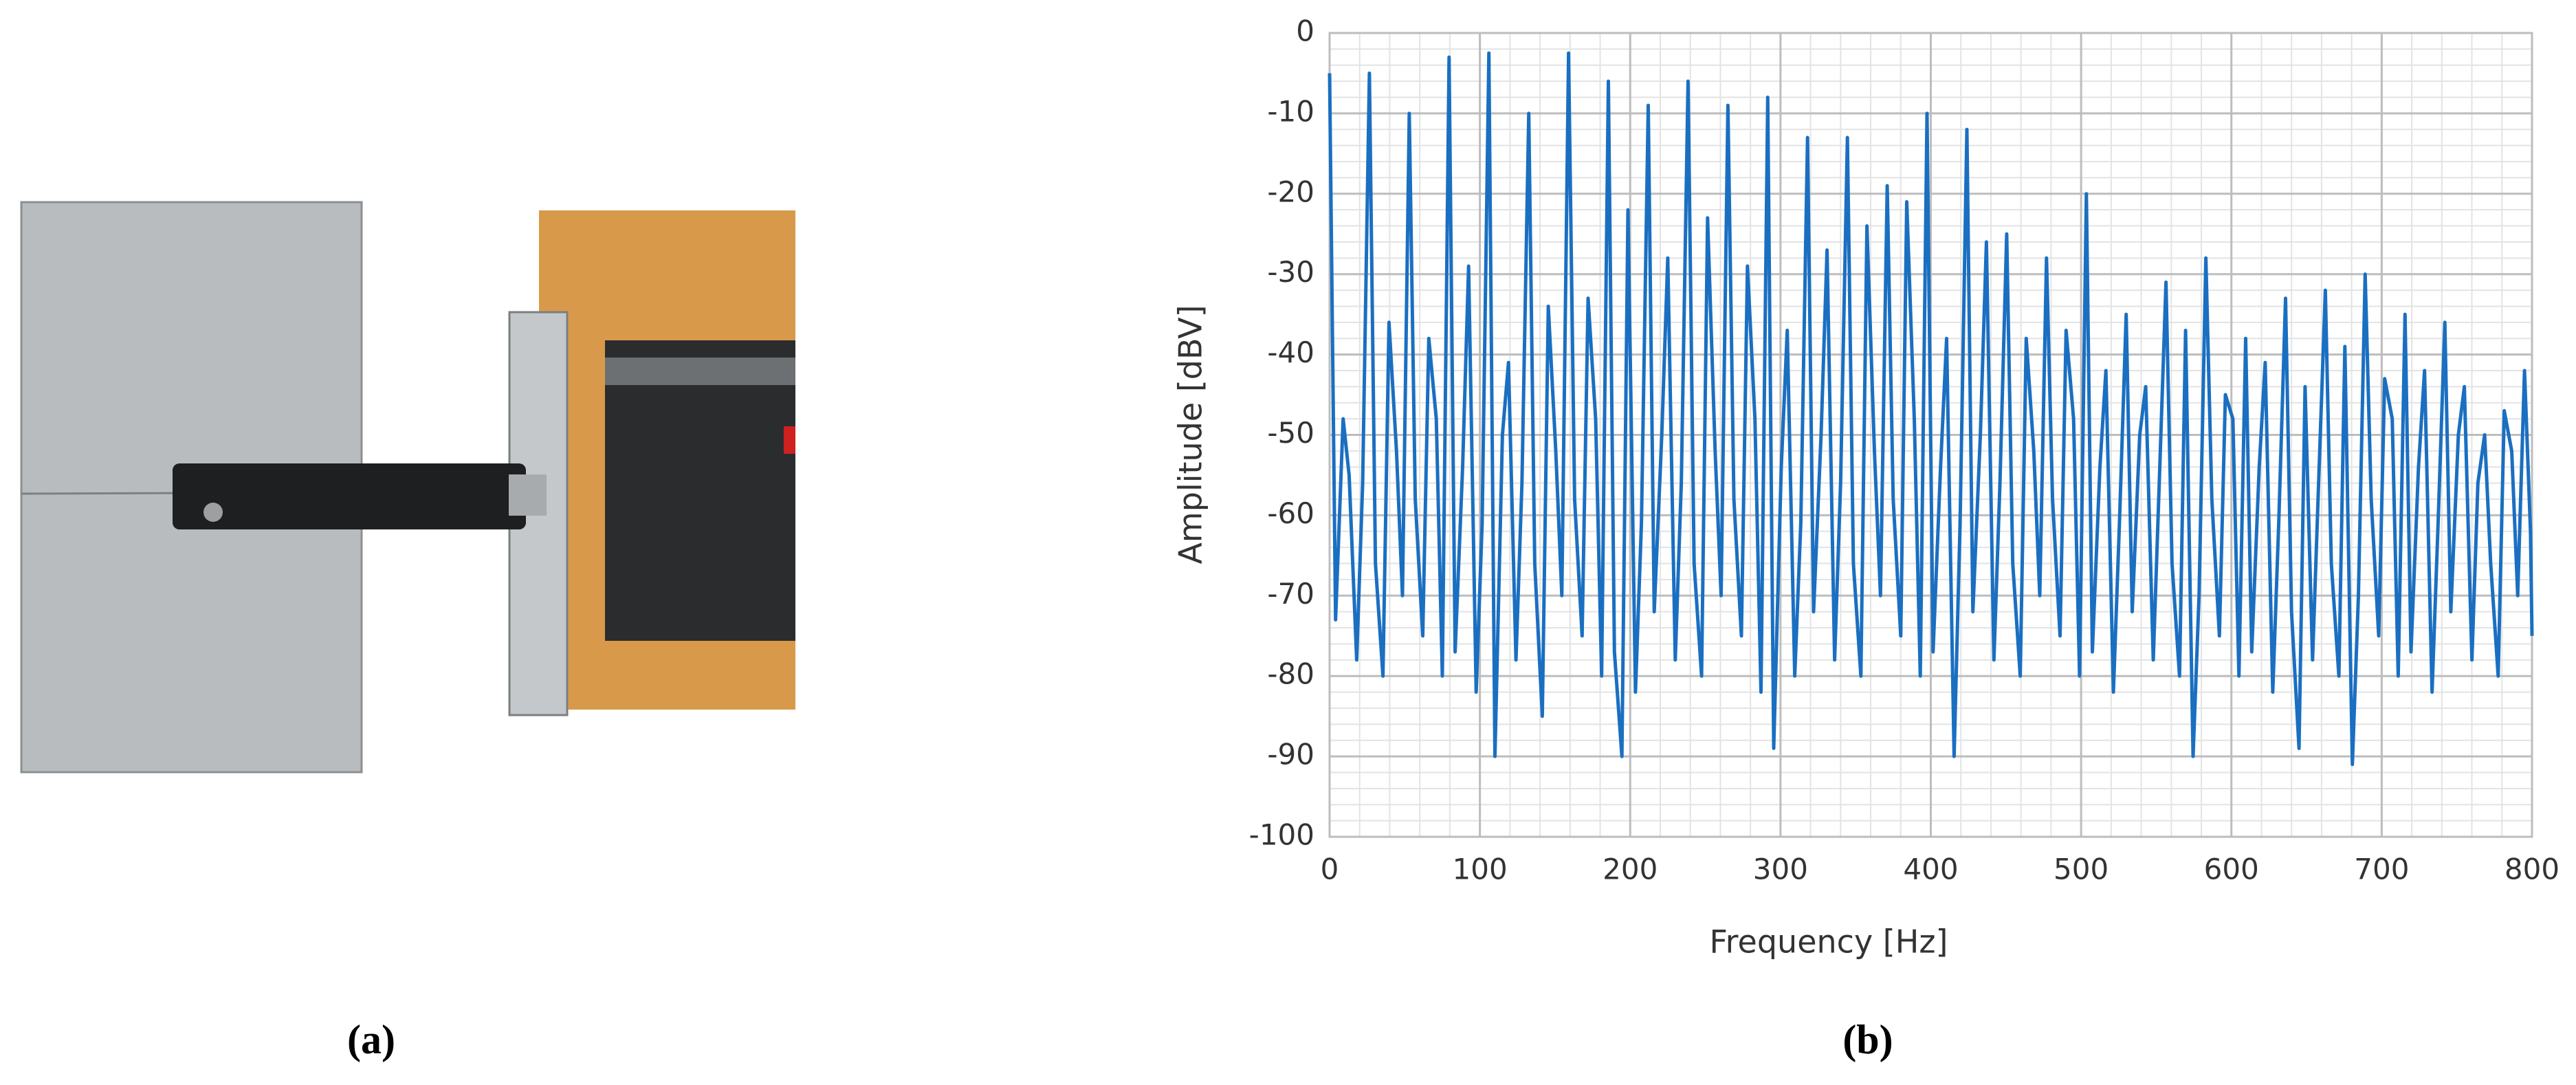 Image resolution: width=2576 pixels, height=1085 pixels. Describe the element at coordinates (2381, 869) in the screenshot. I see `x-tick-label: 700` at that location.